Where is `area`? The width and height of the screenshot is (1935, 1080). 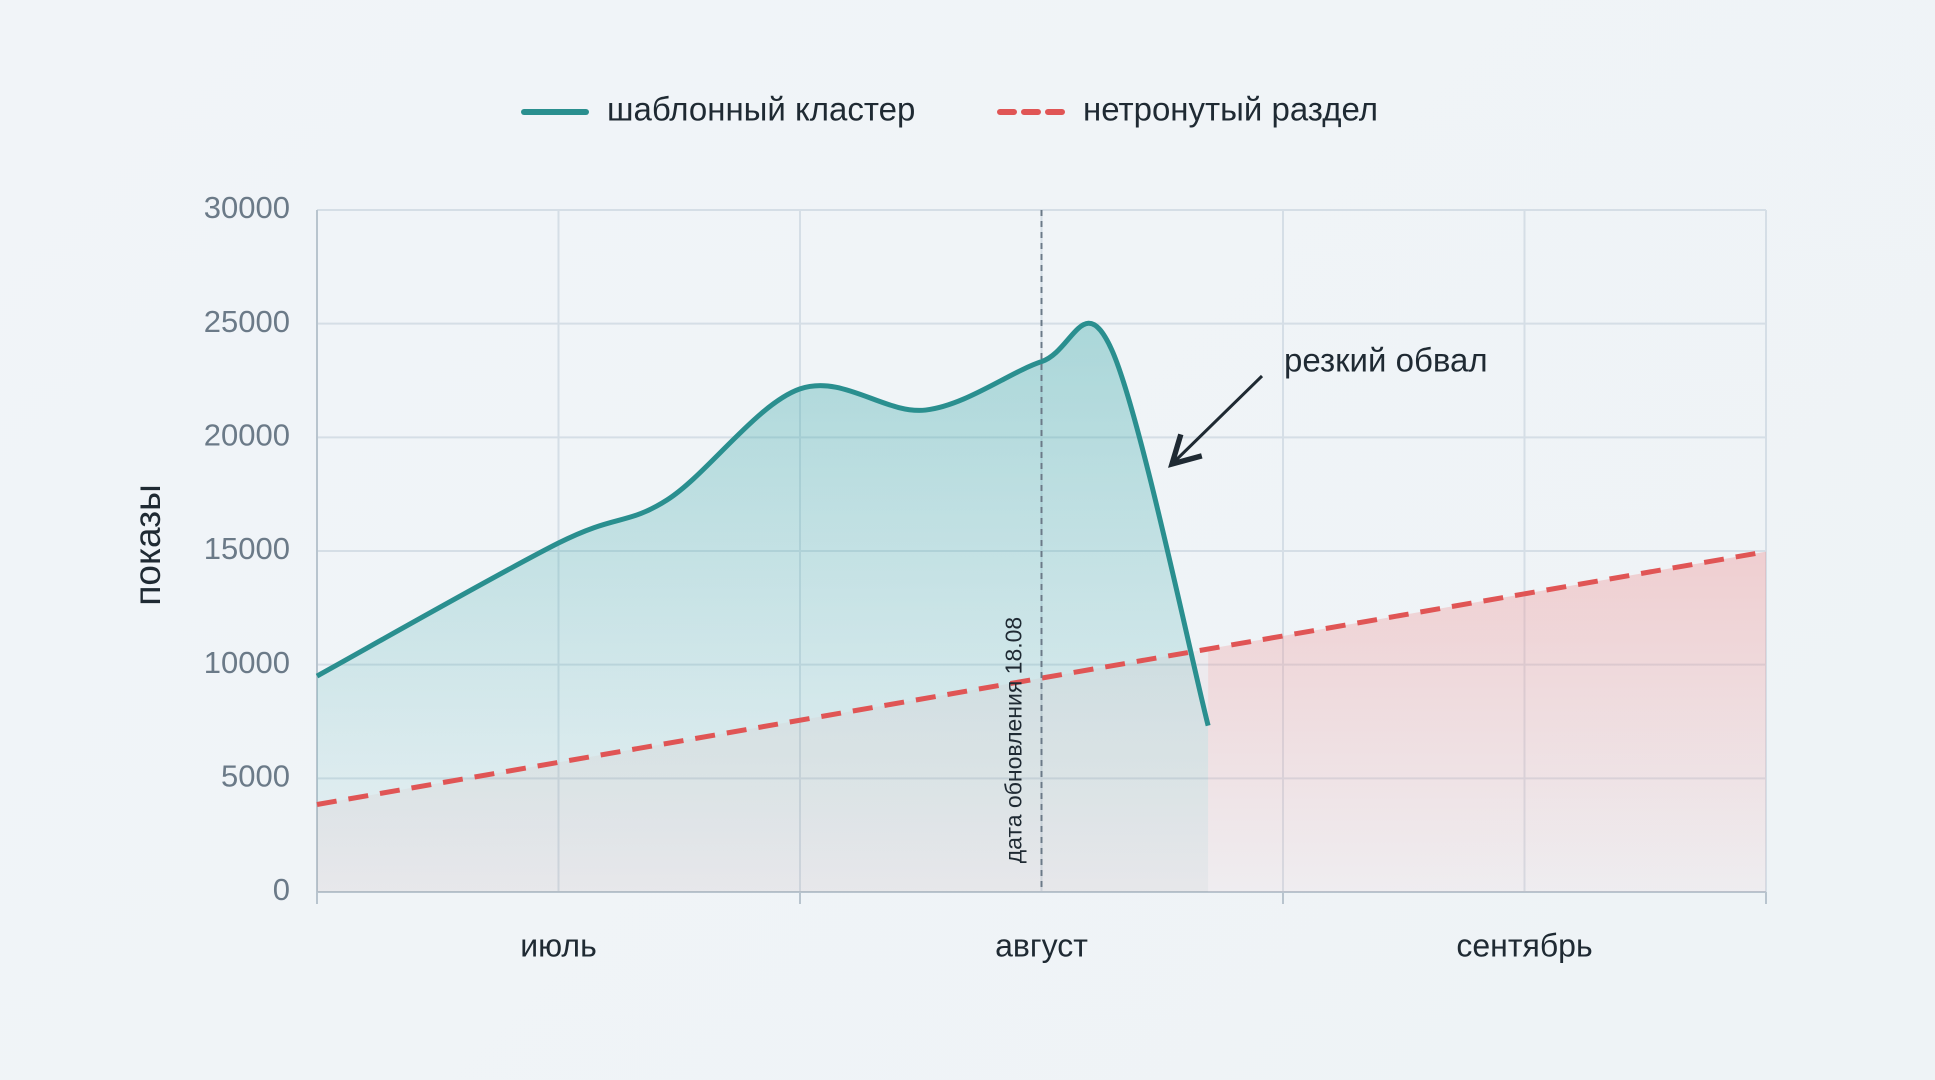 area is located at coordinates (1487, 721).